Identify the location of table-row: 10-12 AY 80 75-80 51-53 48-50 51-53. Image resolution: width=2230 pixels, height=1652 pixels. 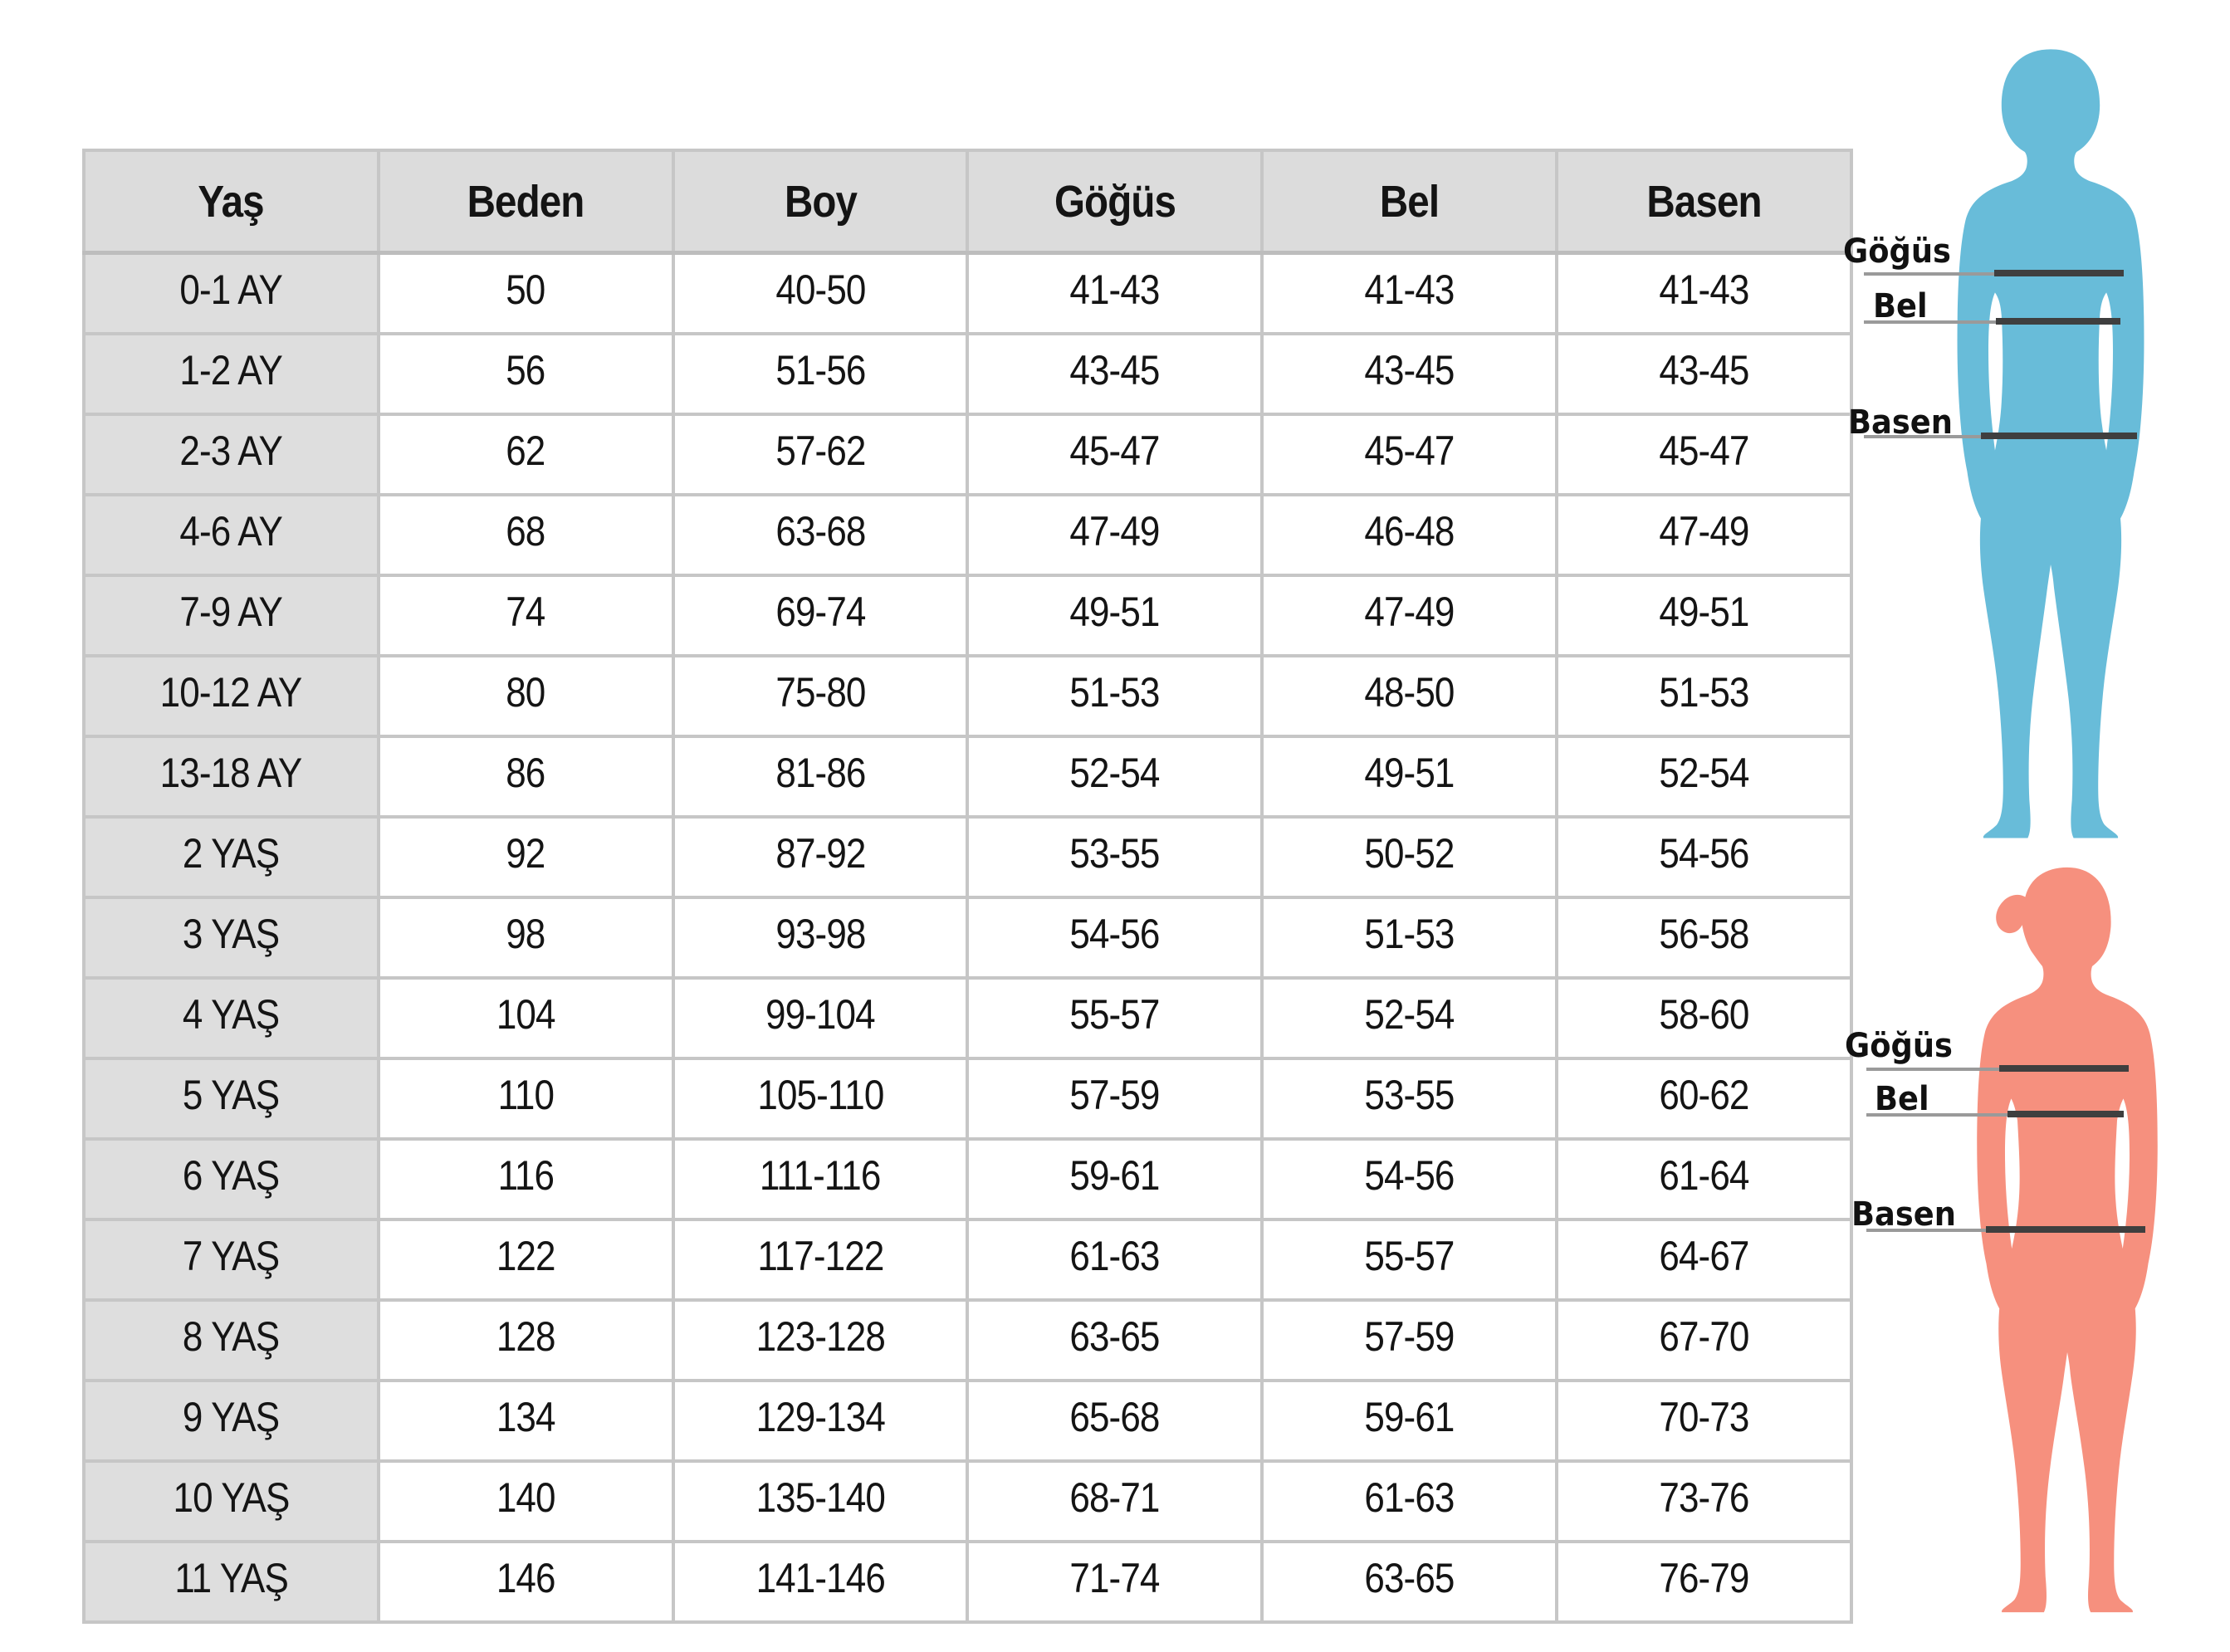
(967, 696).